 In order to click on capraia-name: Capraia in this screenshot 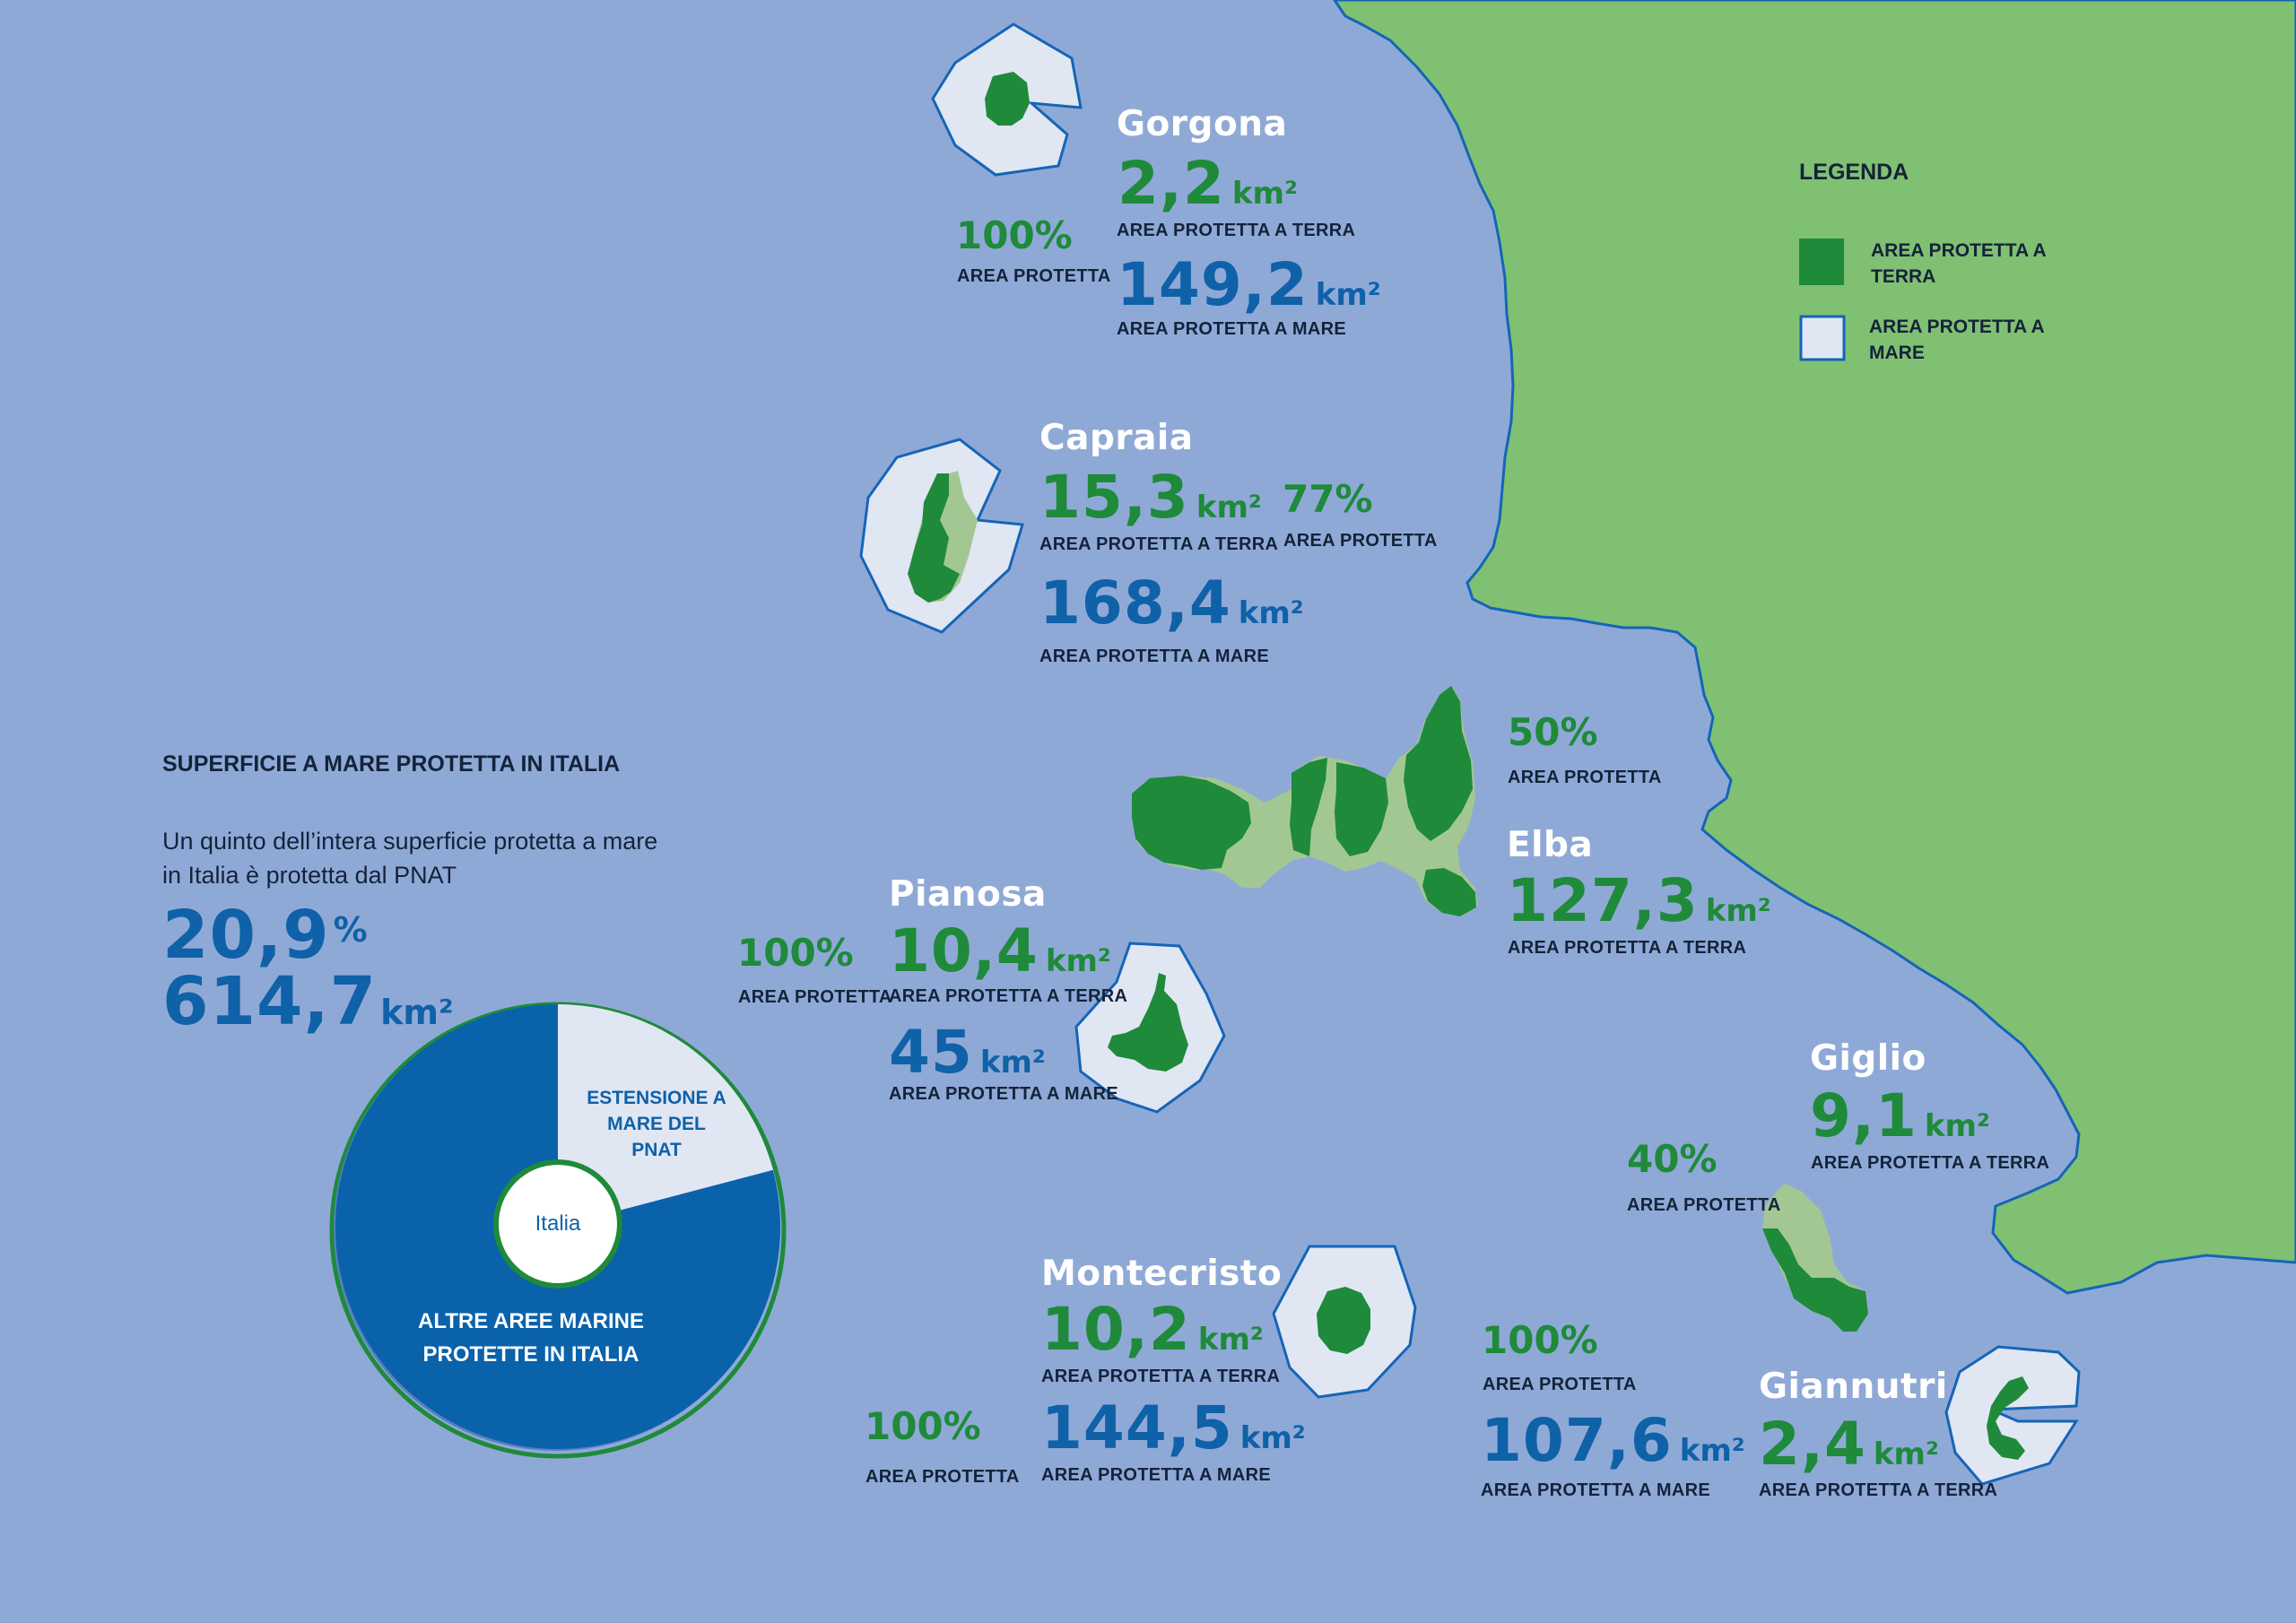, I will do `click(1116, 438)`.